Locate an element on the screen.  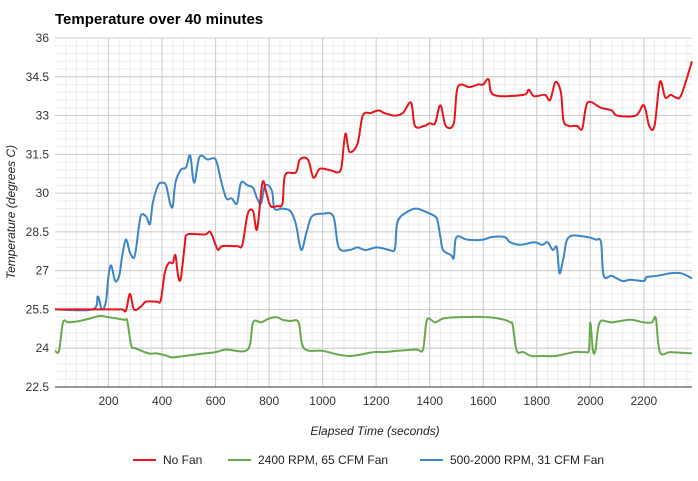
x-tick-labels: 200 400 600 800 1000 1200 1400 1600 1800 2000 2200 is located at coordinates (378, 401).